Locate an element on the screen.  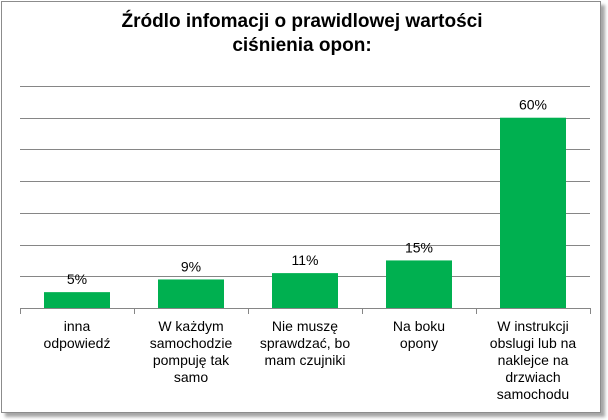
data-label-0: 5% is located at coordinates (77, 279).